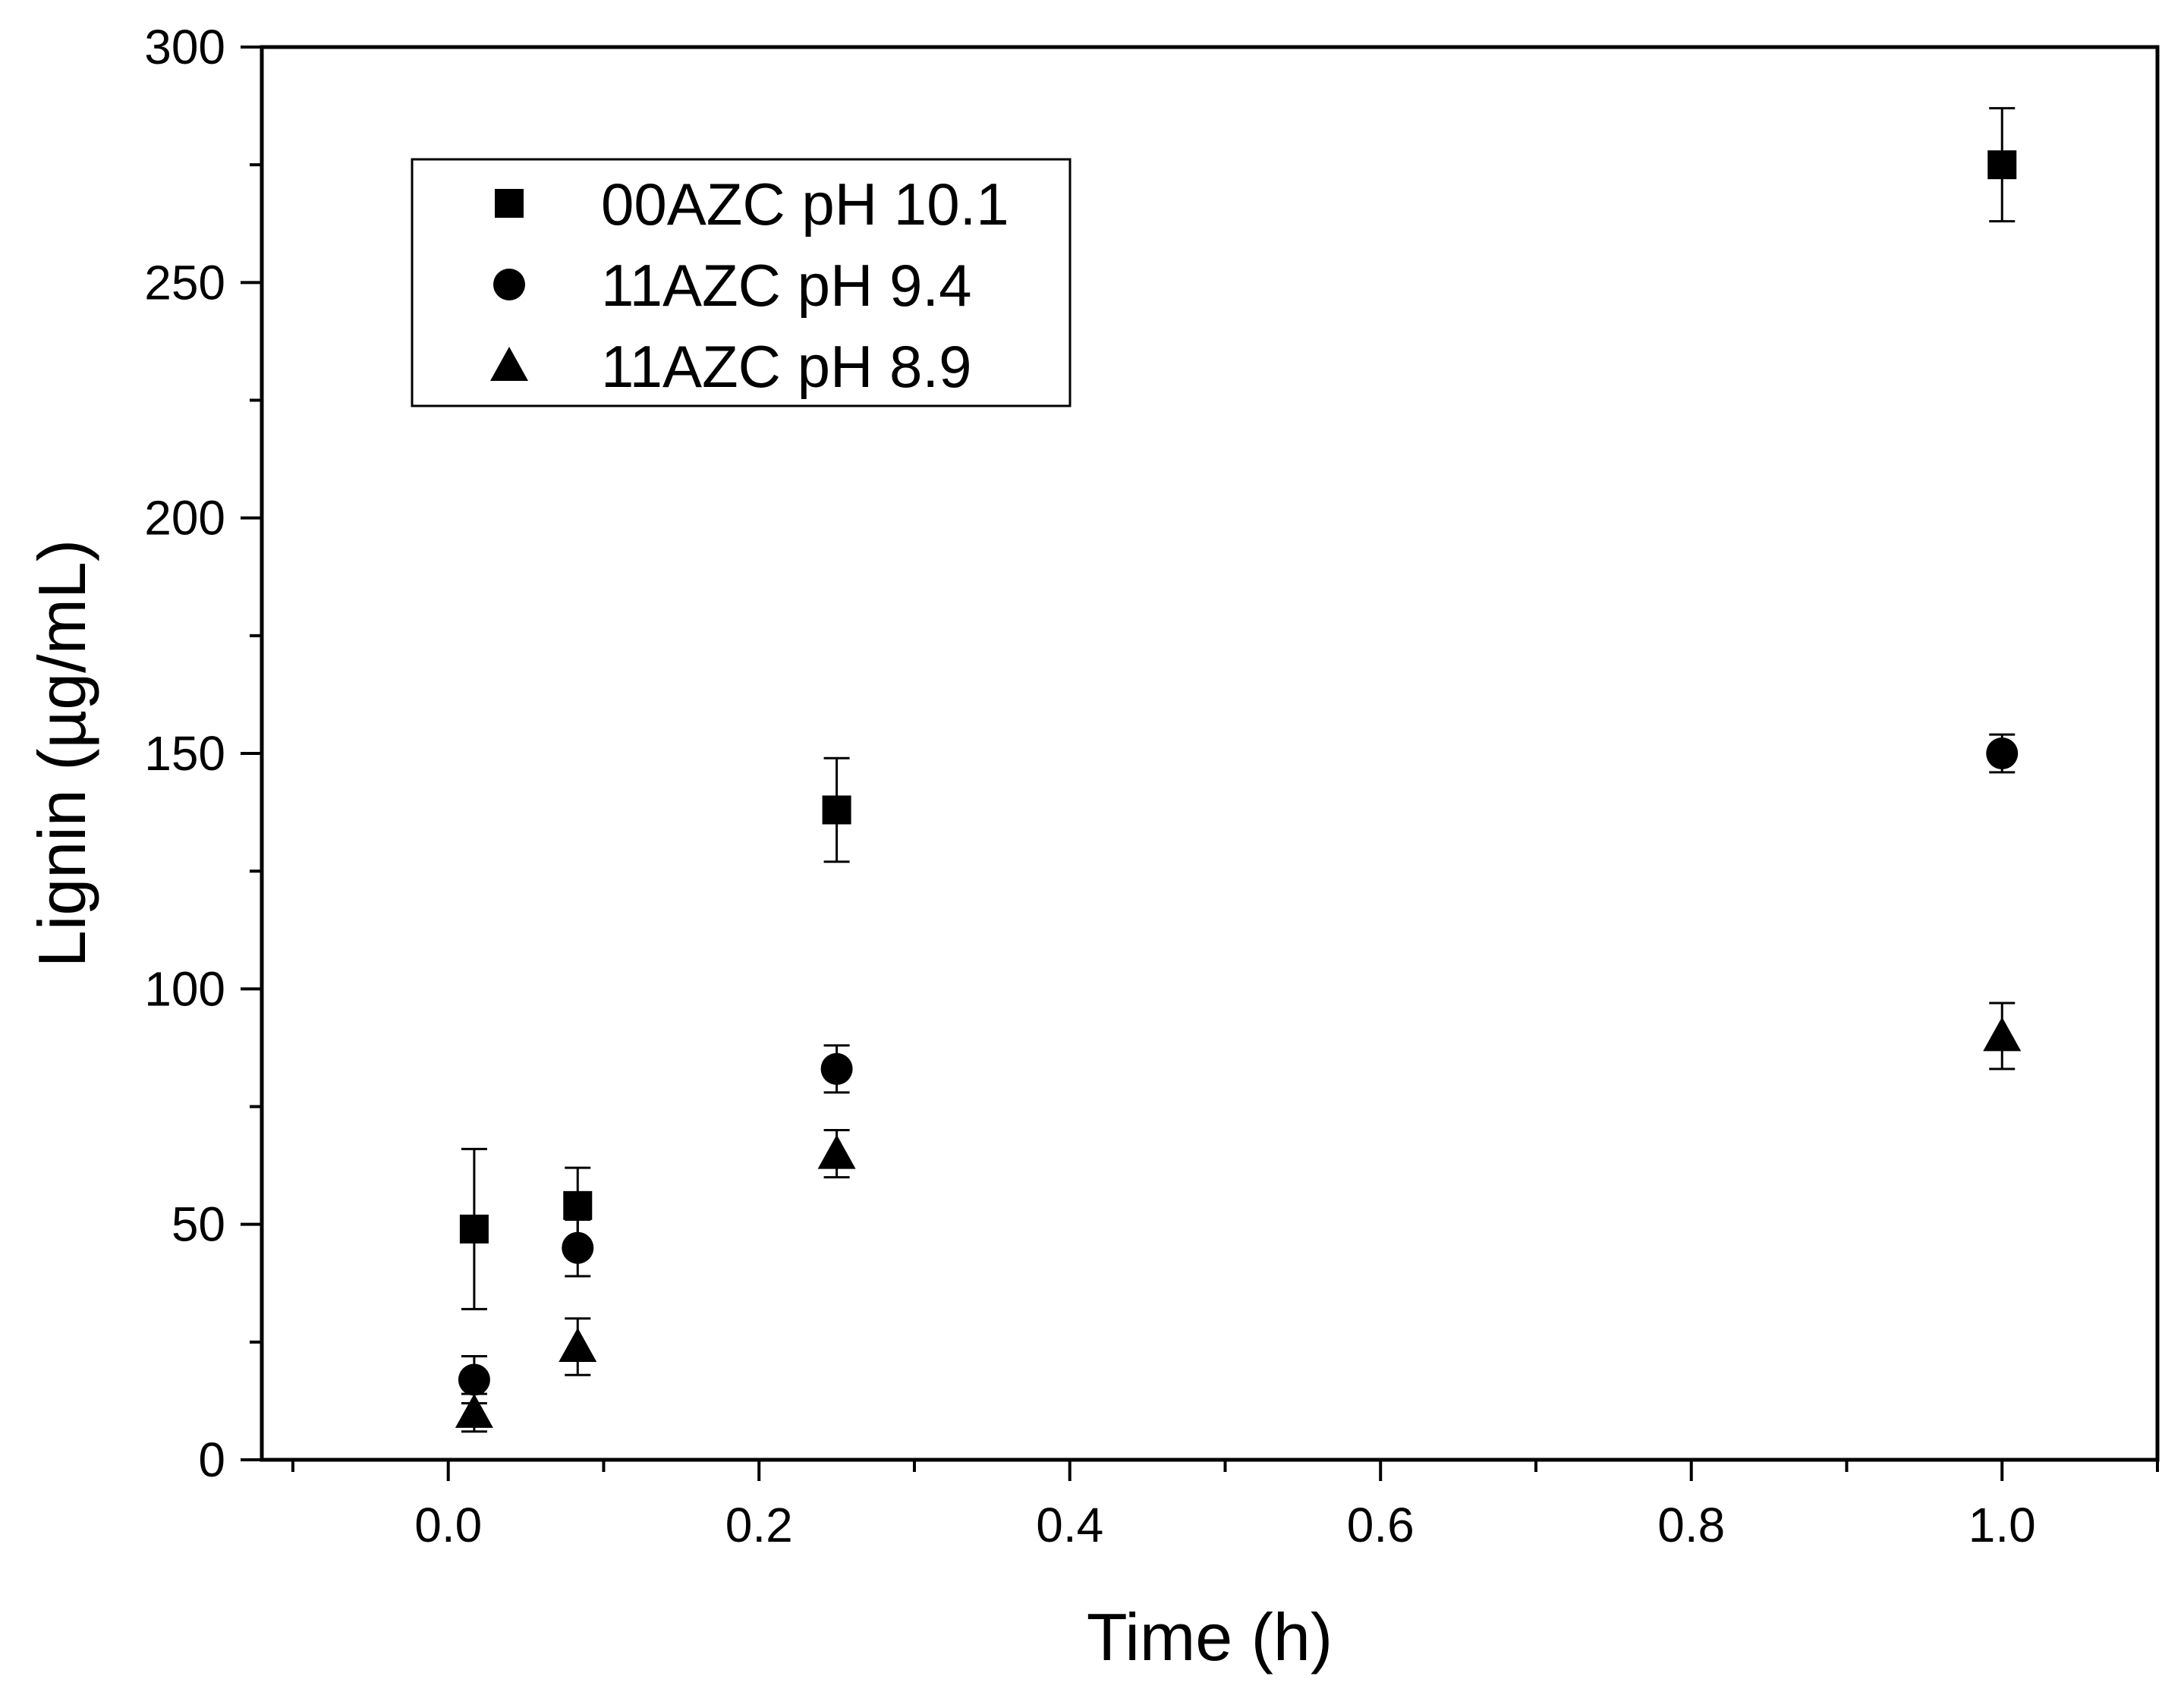  I want to click on y-tick-label: 200, so click(184, 518).